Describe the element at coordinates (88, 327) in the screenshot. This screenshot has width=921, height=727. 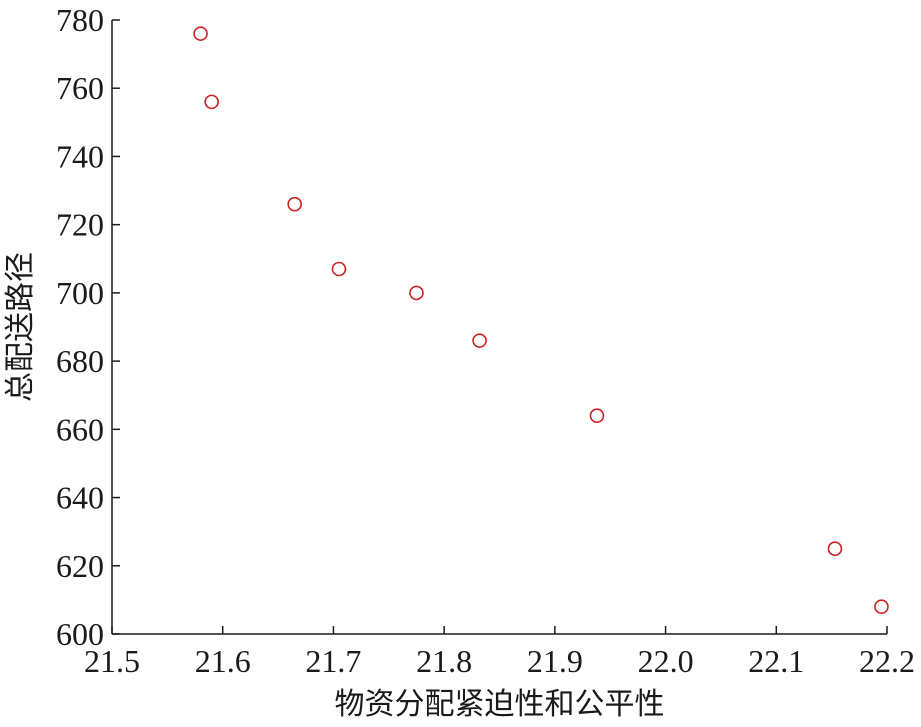
I see `y-axis-ticks: 600 620 640 660 680 700 720 740 760 780` at that location.